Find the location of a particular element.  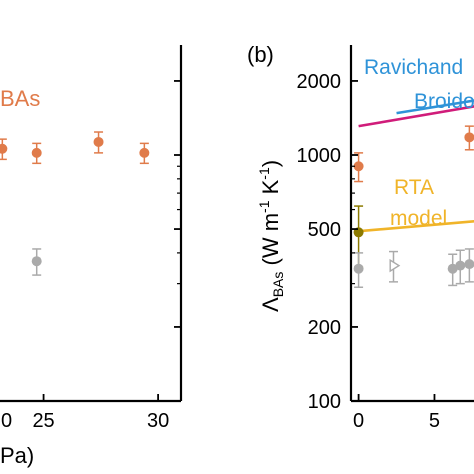

y-label-sup2: -1 is located at coordinates (264, 173).